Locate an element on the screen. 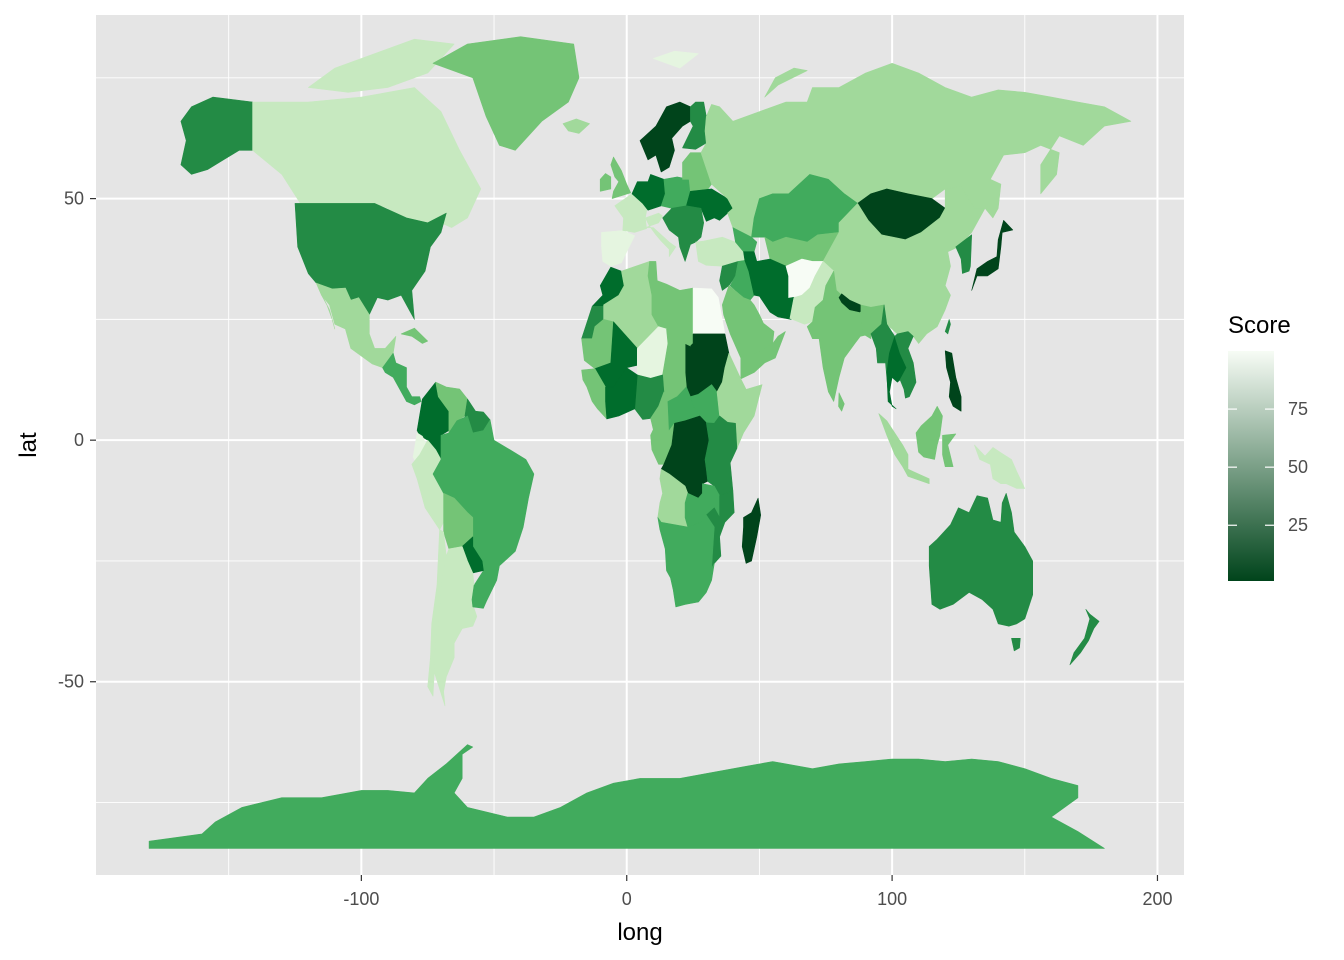 The image size is (1344, 960). region-mexico is located at coordinates (356, 325).